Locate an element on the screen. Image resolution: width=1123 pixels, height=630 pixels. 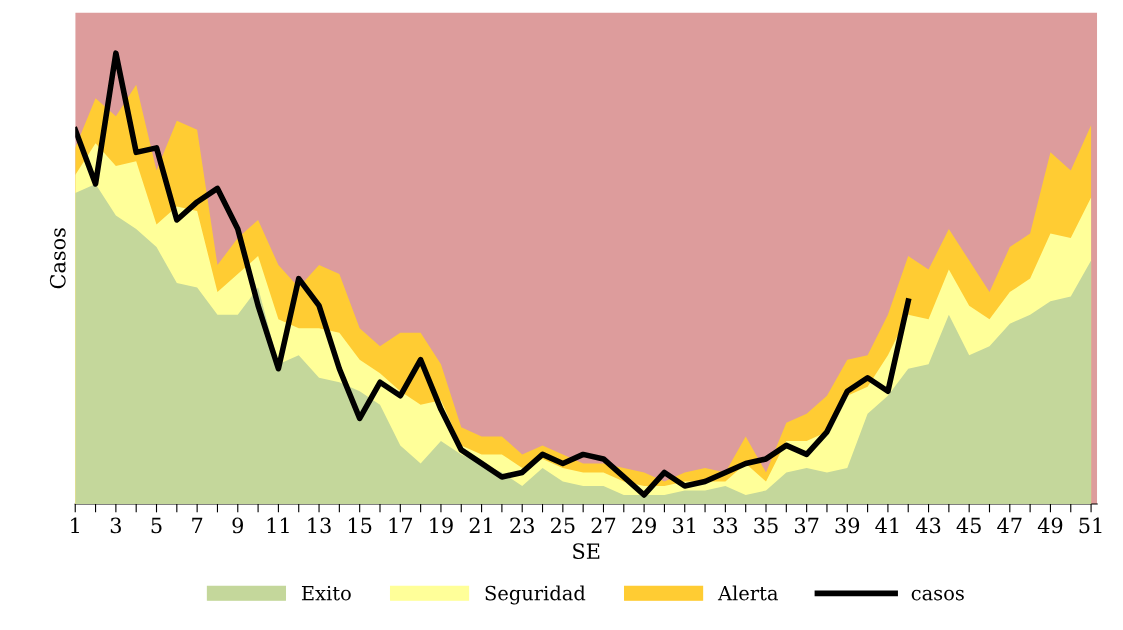
x-tick-label: 31 is located at coordinates (684, 525).